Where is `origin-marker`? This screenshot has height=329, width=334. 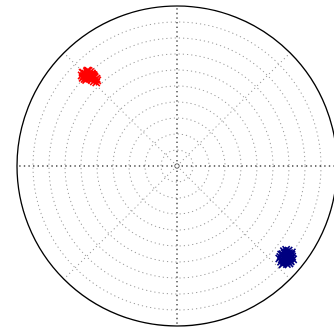
origin-marker is located at coordinates (177, 166).